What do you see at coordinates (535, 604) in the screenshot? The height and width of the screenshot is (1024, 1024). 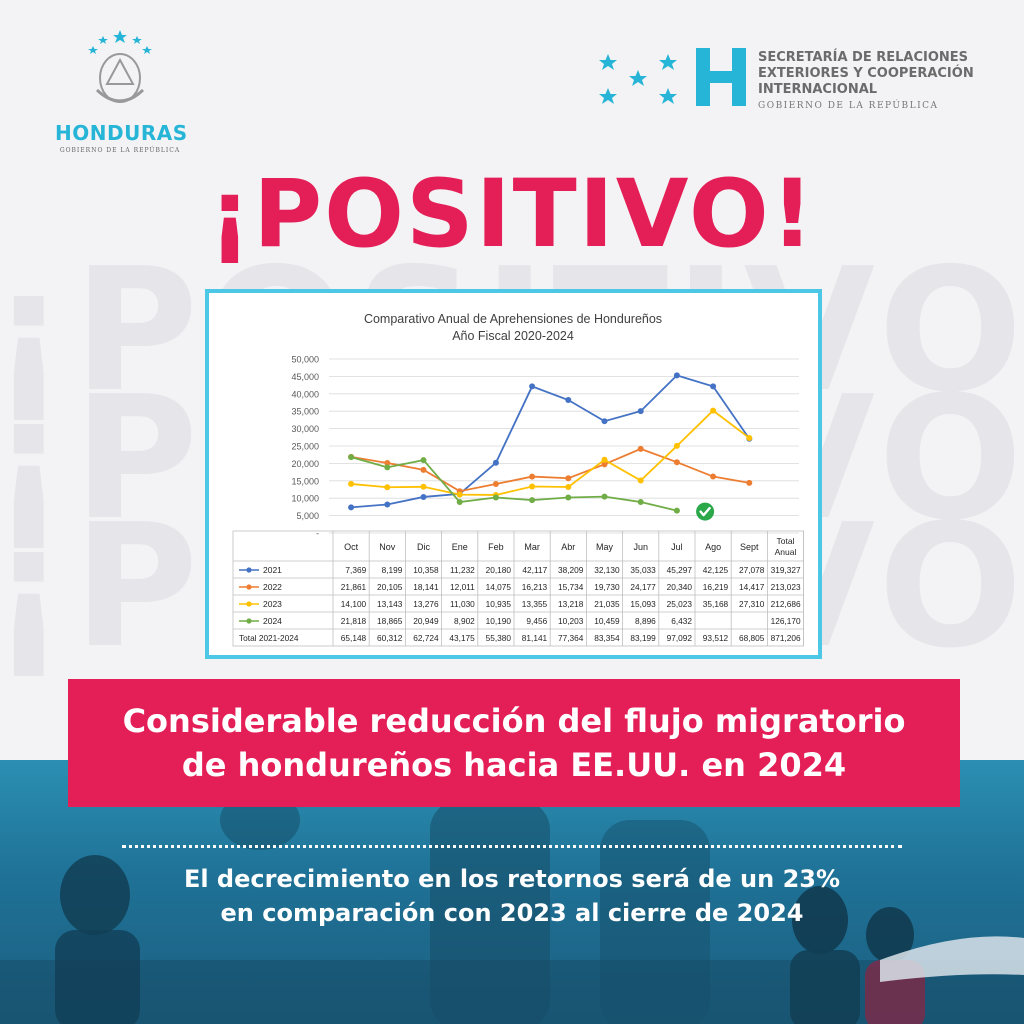 I see `table-cell: 13,355` at bounding box center [535, 604].